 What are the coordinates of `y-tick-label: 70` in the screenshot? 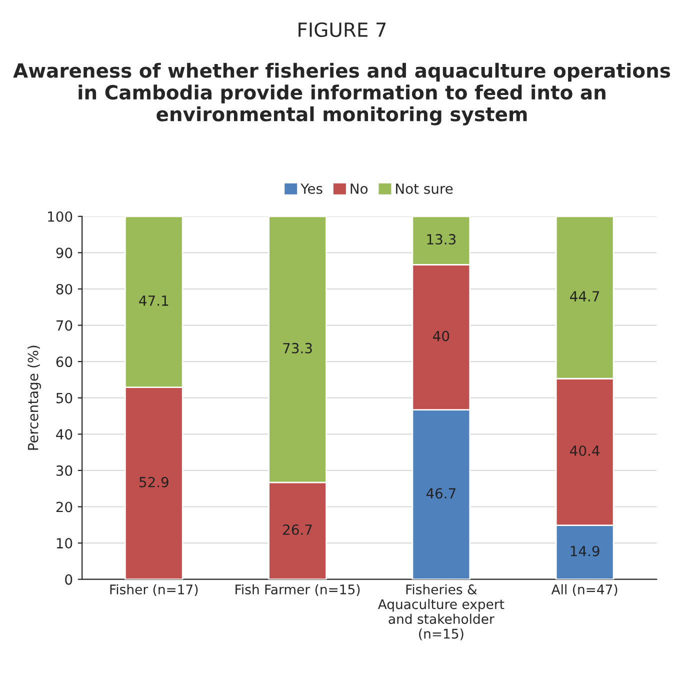 It's located at (64, 325).